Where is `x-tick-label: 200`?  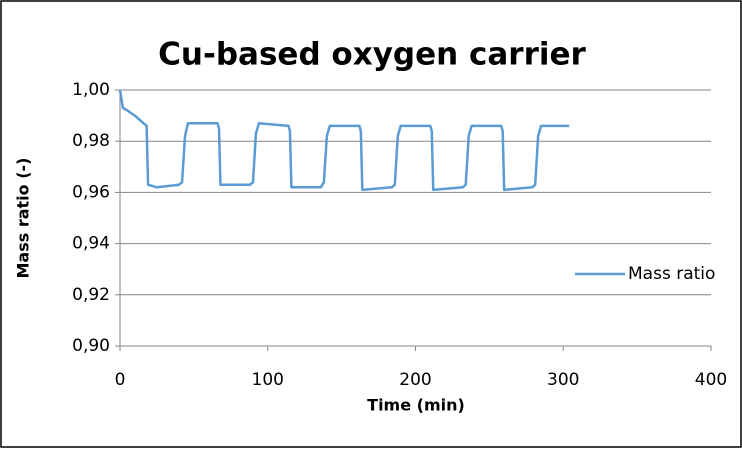
x-tick-label: 200 is located at coordinates (415, 380).